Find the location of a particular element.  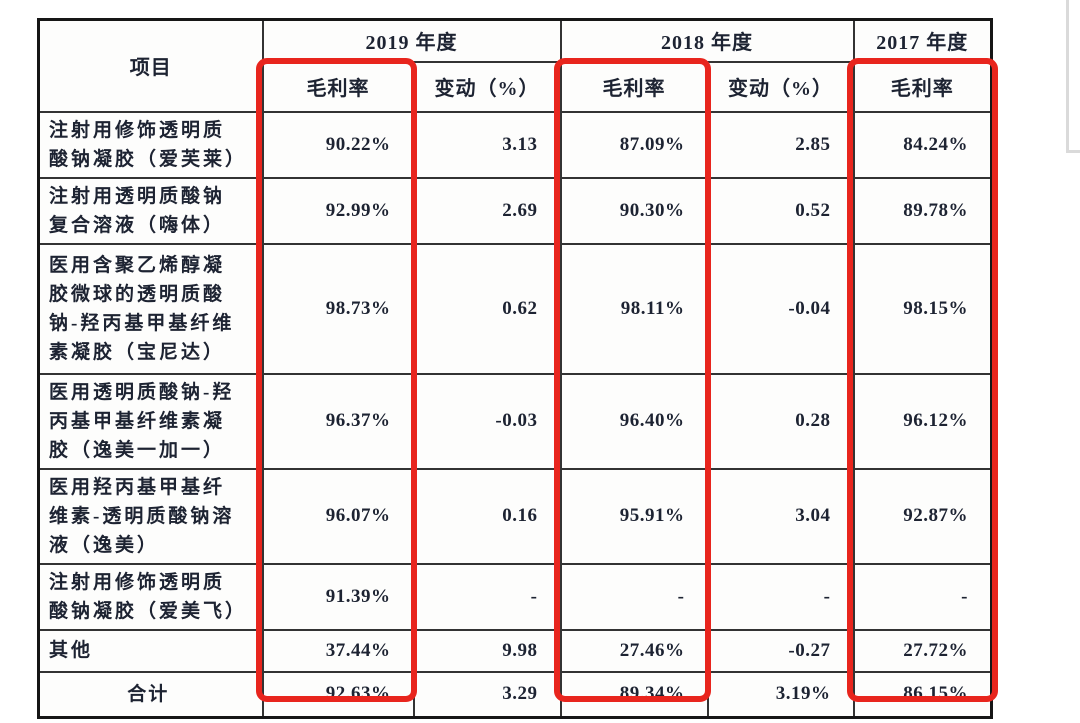

cell-margin-2018: 87.09% is located at coordinates (634, 144).